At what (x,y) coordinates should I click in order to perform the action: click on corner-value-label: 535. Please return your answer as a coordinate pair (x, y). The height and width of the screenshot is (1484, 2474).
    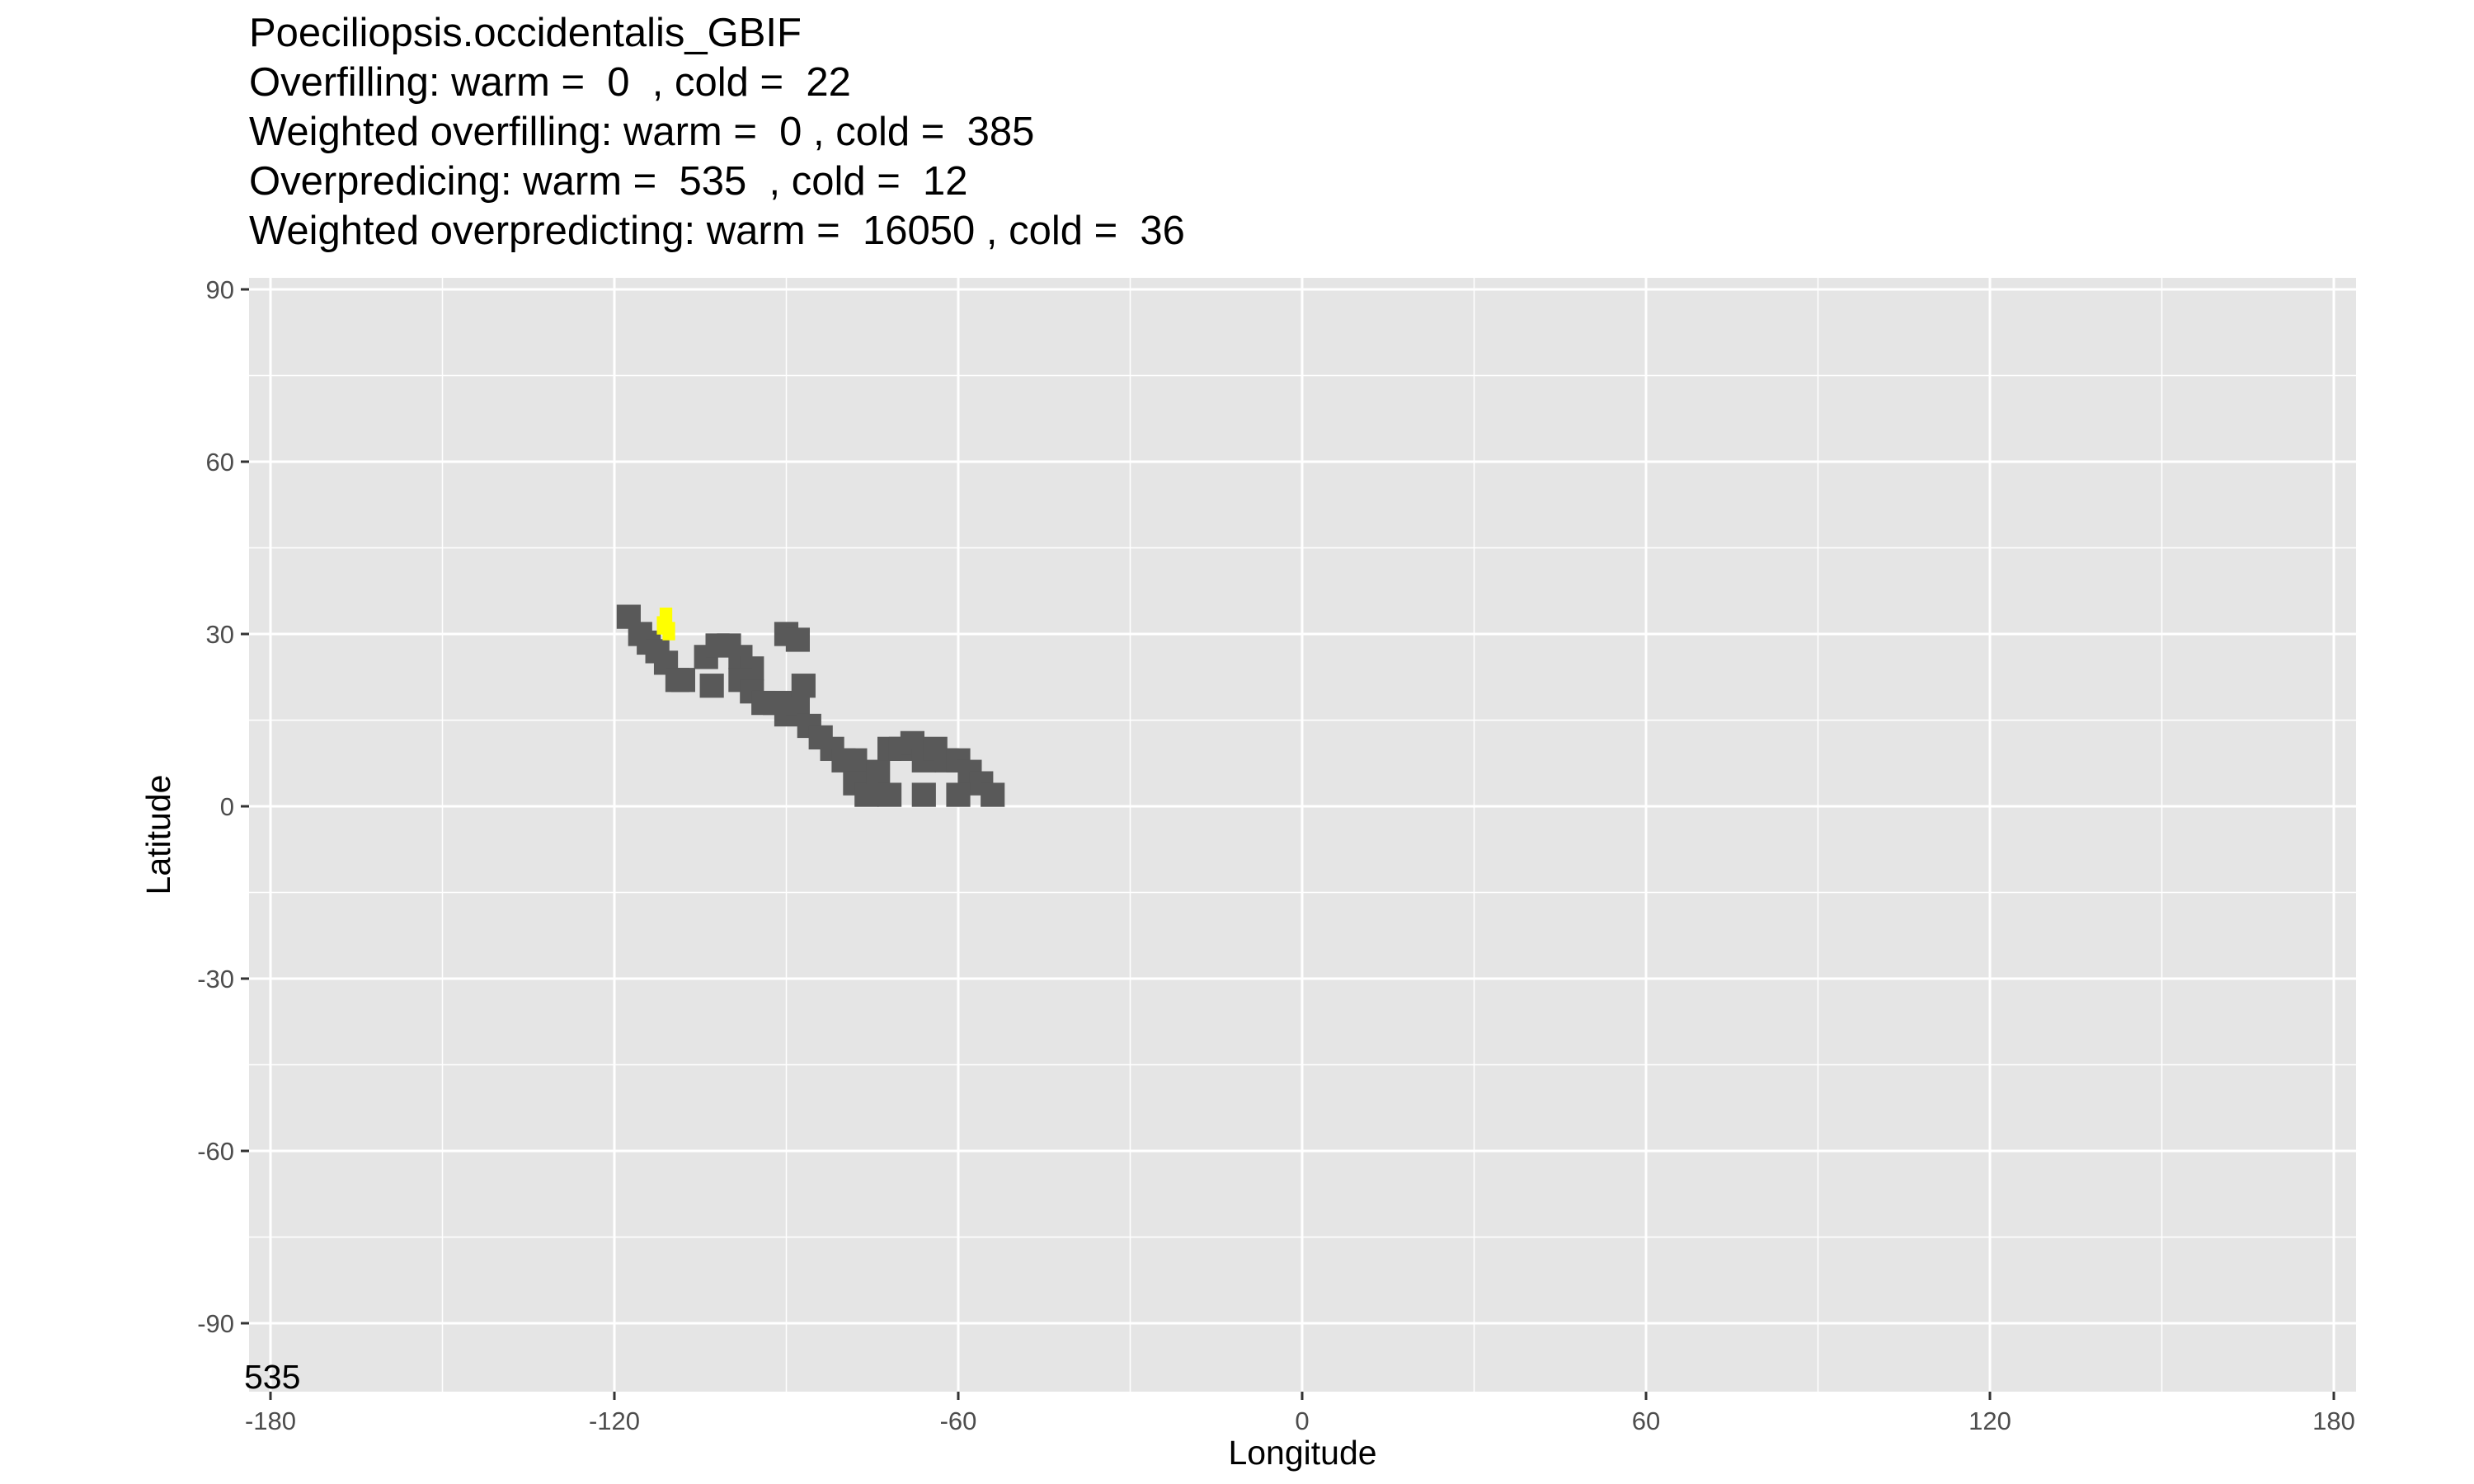
    Looking at the image, I should click on (272, 1377).